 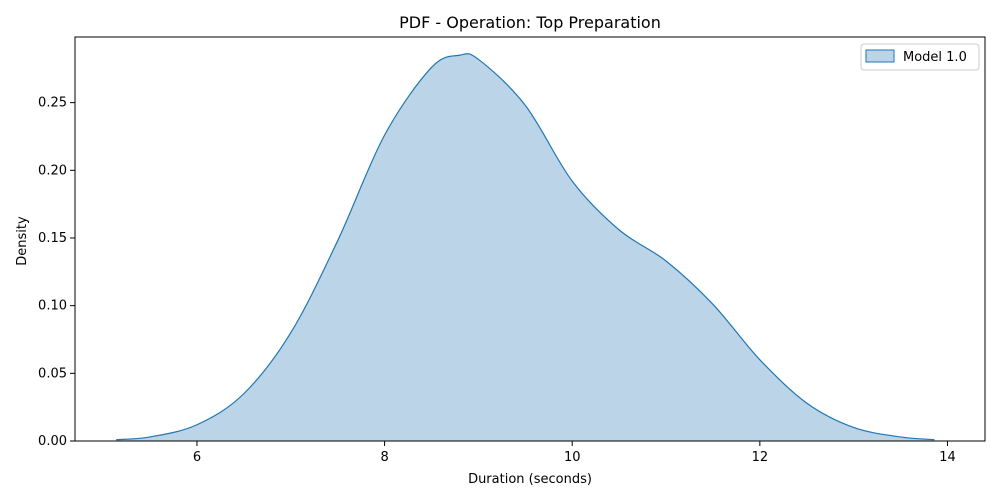 I want to click on legend-label: Model 1.0, so click(x=935, y=57).